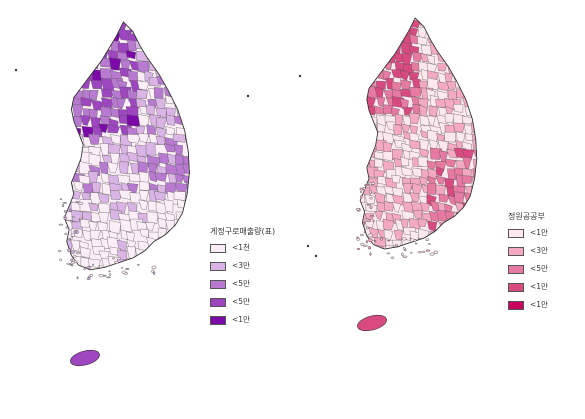 This screenshot has height=419, width=585. I want to click on legend-swatch, so click(516, 305).